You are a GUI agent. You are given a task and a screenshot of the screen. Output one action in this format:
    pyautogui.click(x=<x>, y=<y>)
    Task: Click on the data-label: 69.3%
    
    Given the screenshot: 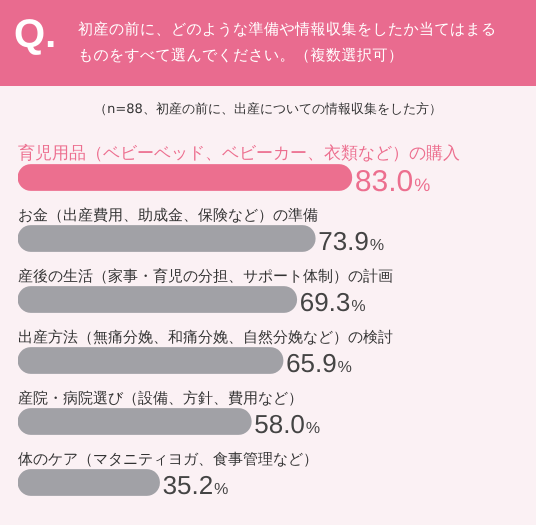 What is the action you would take?
    pyautogui.click(x=333, y=302)
    